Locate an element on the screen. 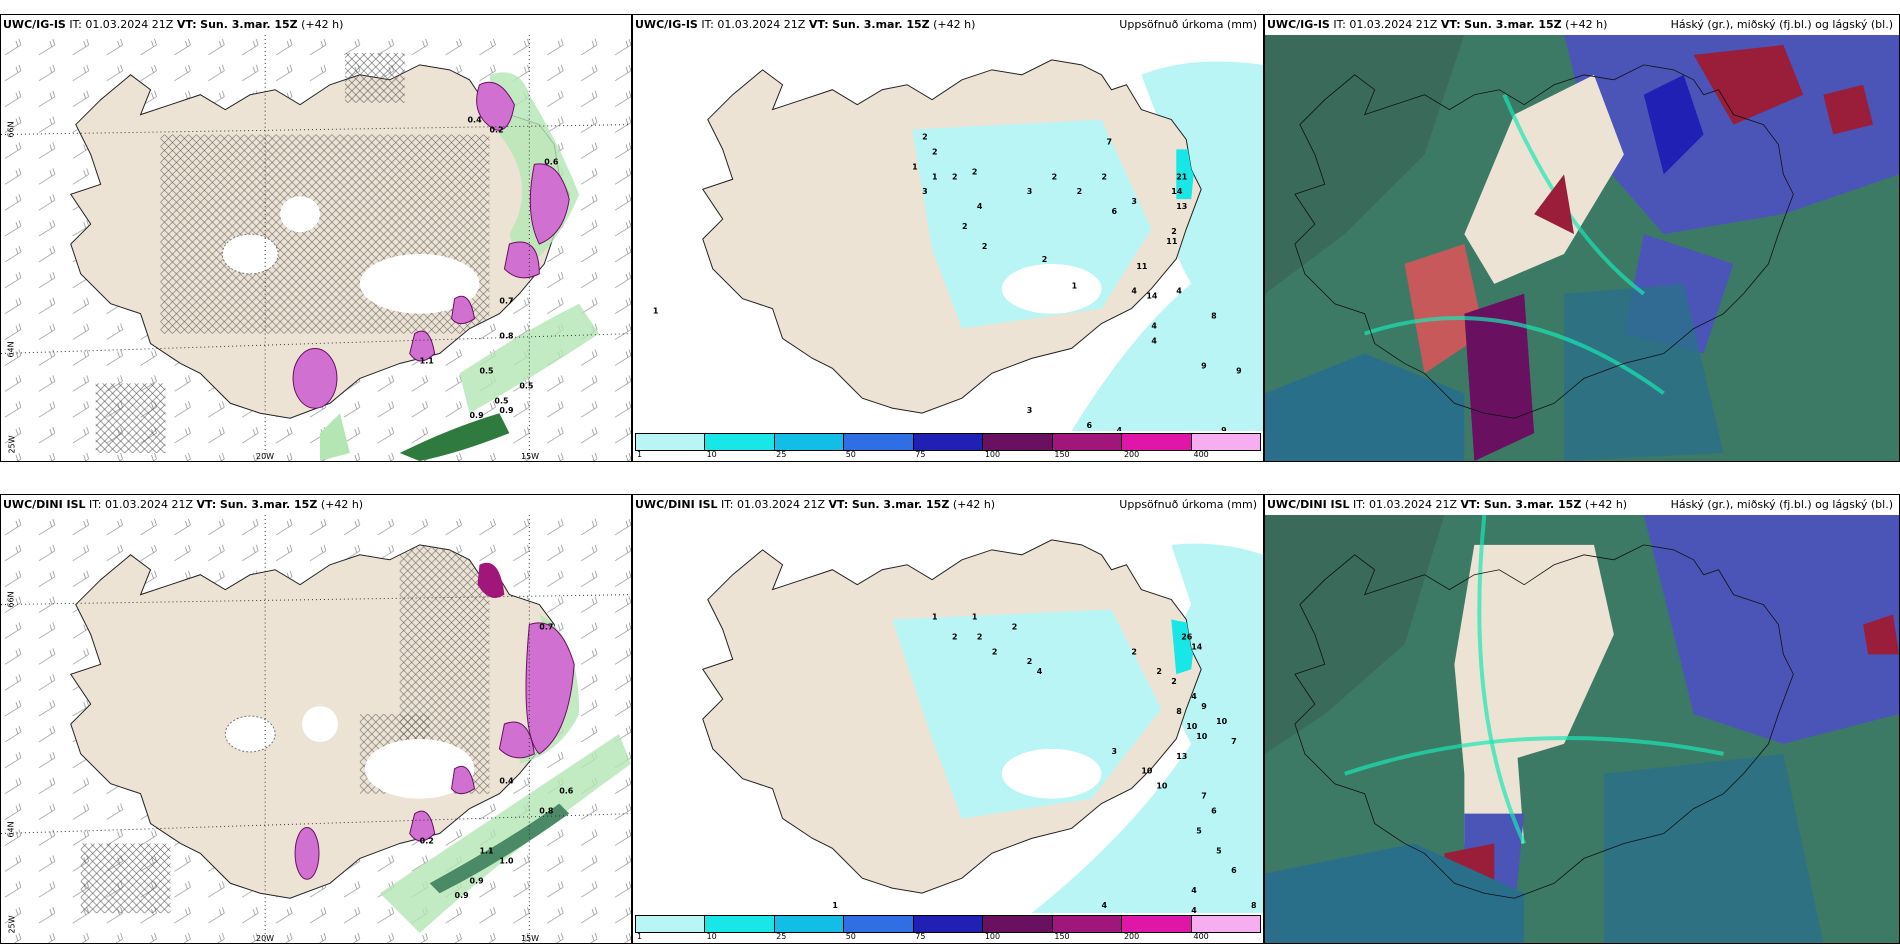 The height and width of the screenshot is (950, 1900). value-label: 26 is located at coordinates (1187, 636).